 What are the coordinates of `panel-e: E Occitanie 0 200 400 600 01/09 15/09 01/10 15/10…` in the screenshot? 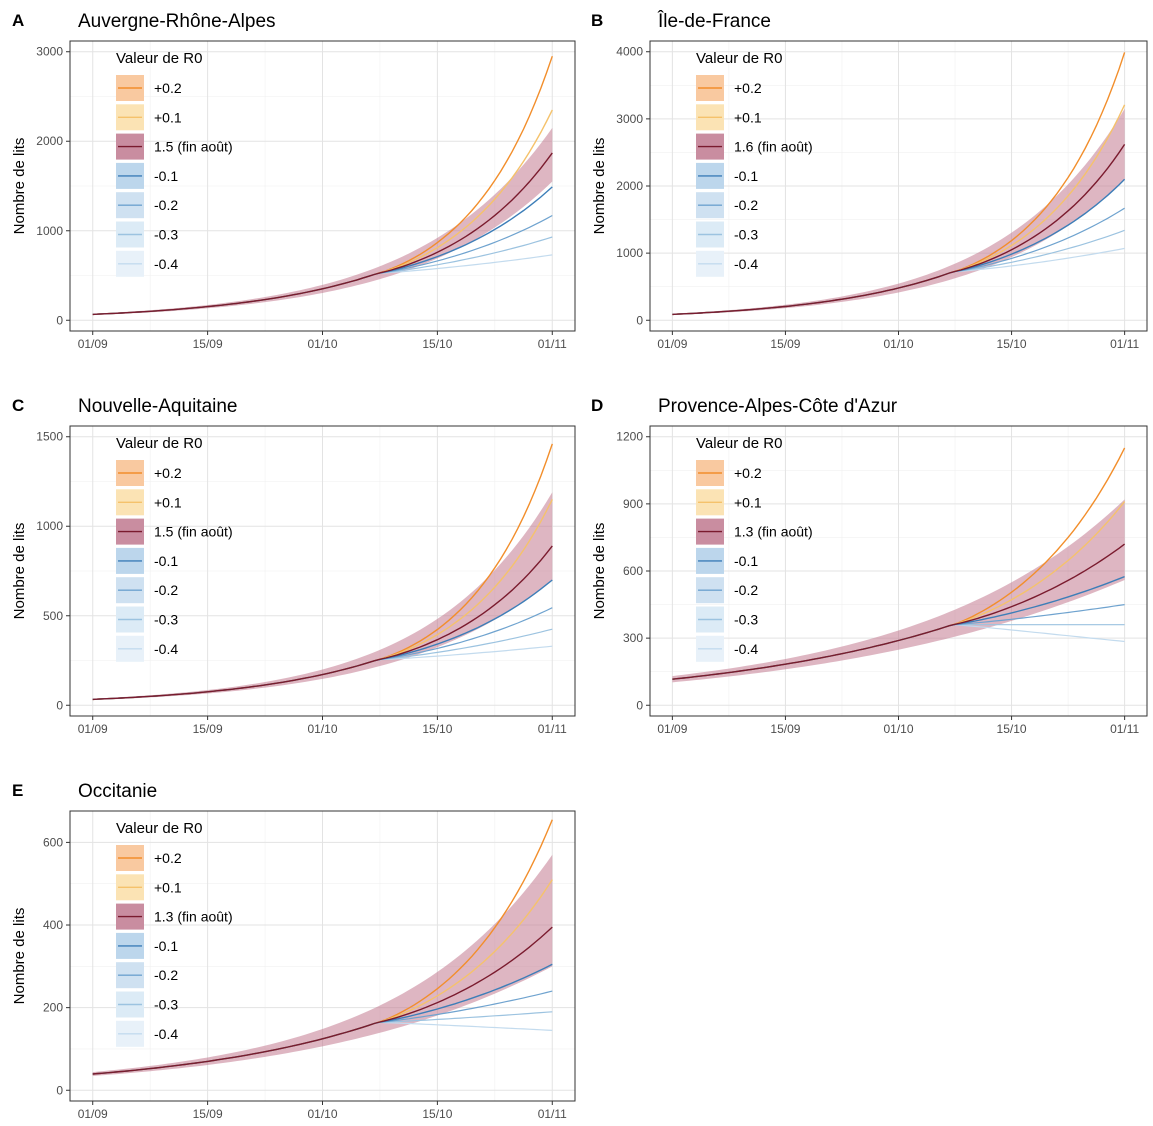 It's located at (293, 951).